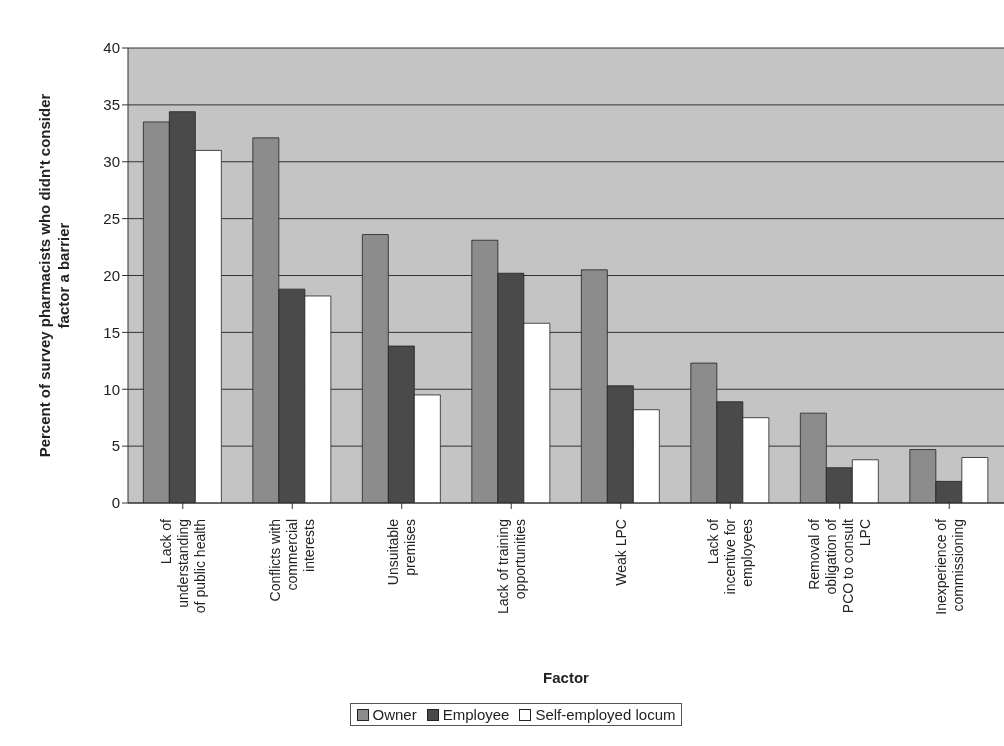 The width and height of the screenshot is (1004, 746). Describe the element at coordinates (620, 552) in the screenshot. I see `x-tick-label: Weak LPC` at that location.